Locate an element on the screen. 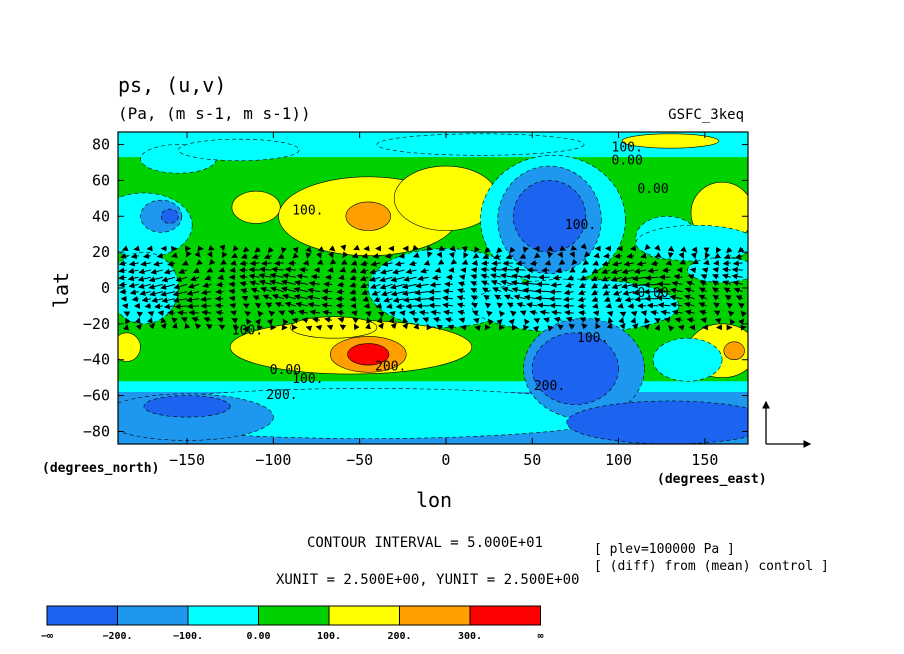  x-tick-label: −150 is located at coordinates (187, 460).